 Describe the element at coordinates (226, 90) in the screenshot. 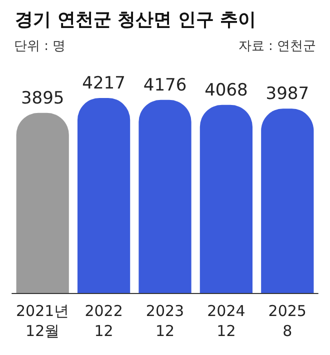

I see `data-label: 4068` at that location.